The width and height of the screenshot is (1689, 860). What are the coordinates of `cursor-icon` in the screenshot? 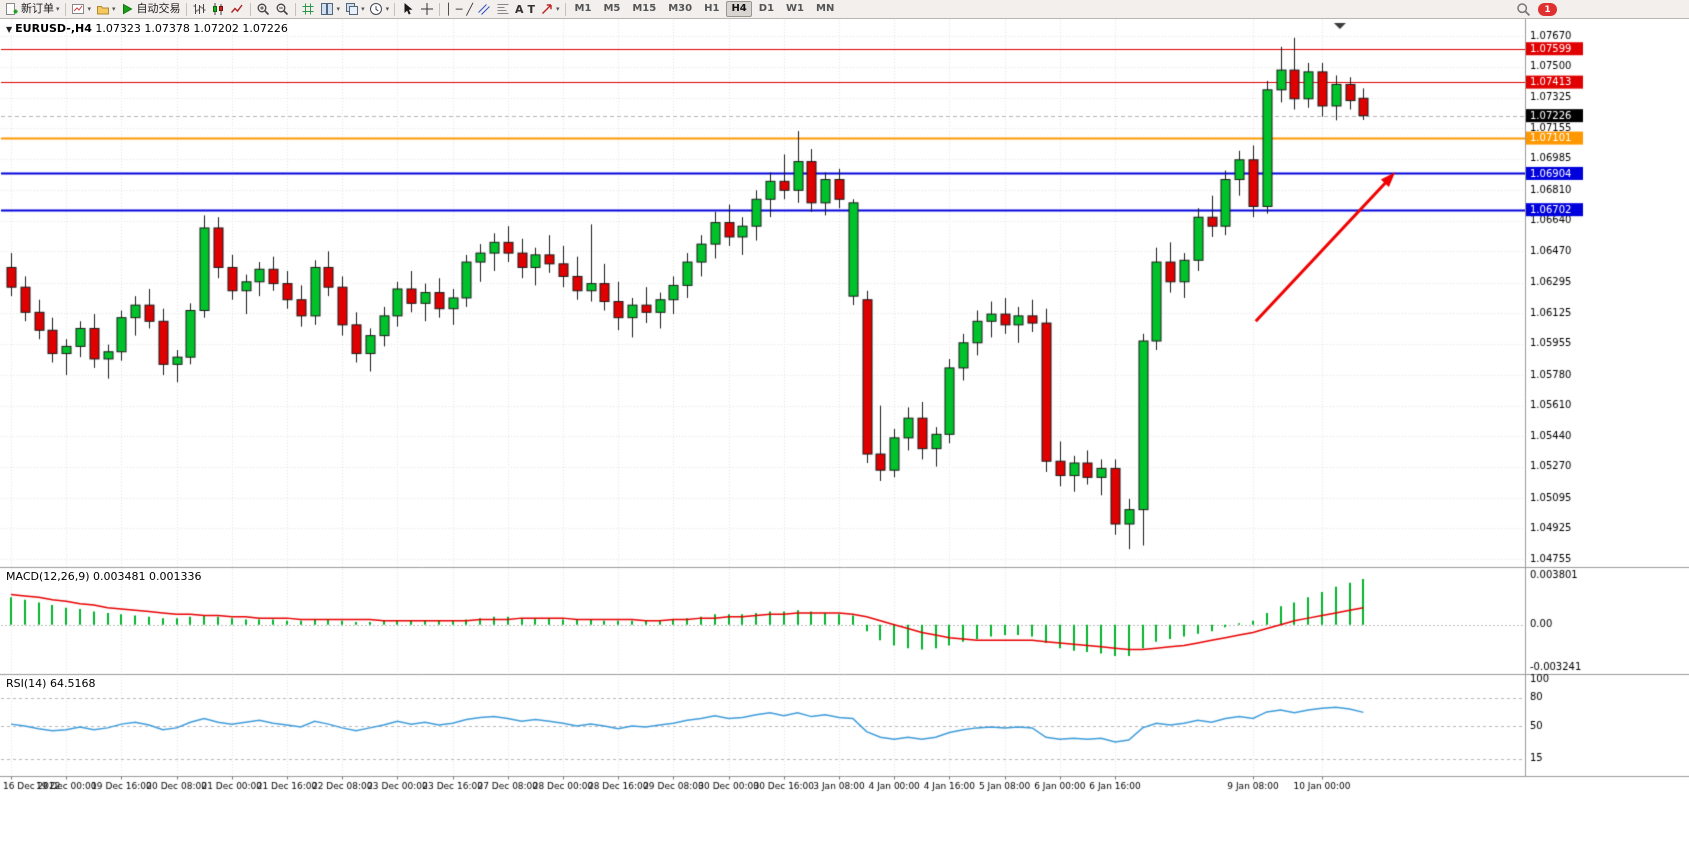 It's located at (407, 9).